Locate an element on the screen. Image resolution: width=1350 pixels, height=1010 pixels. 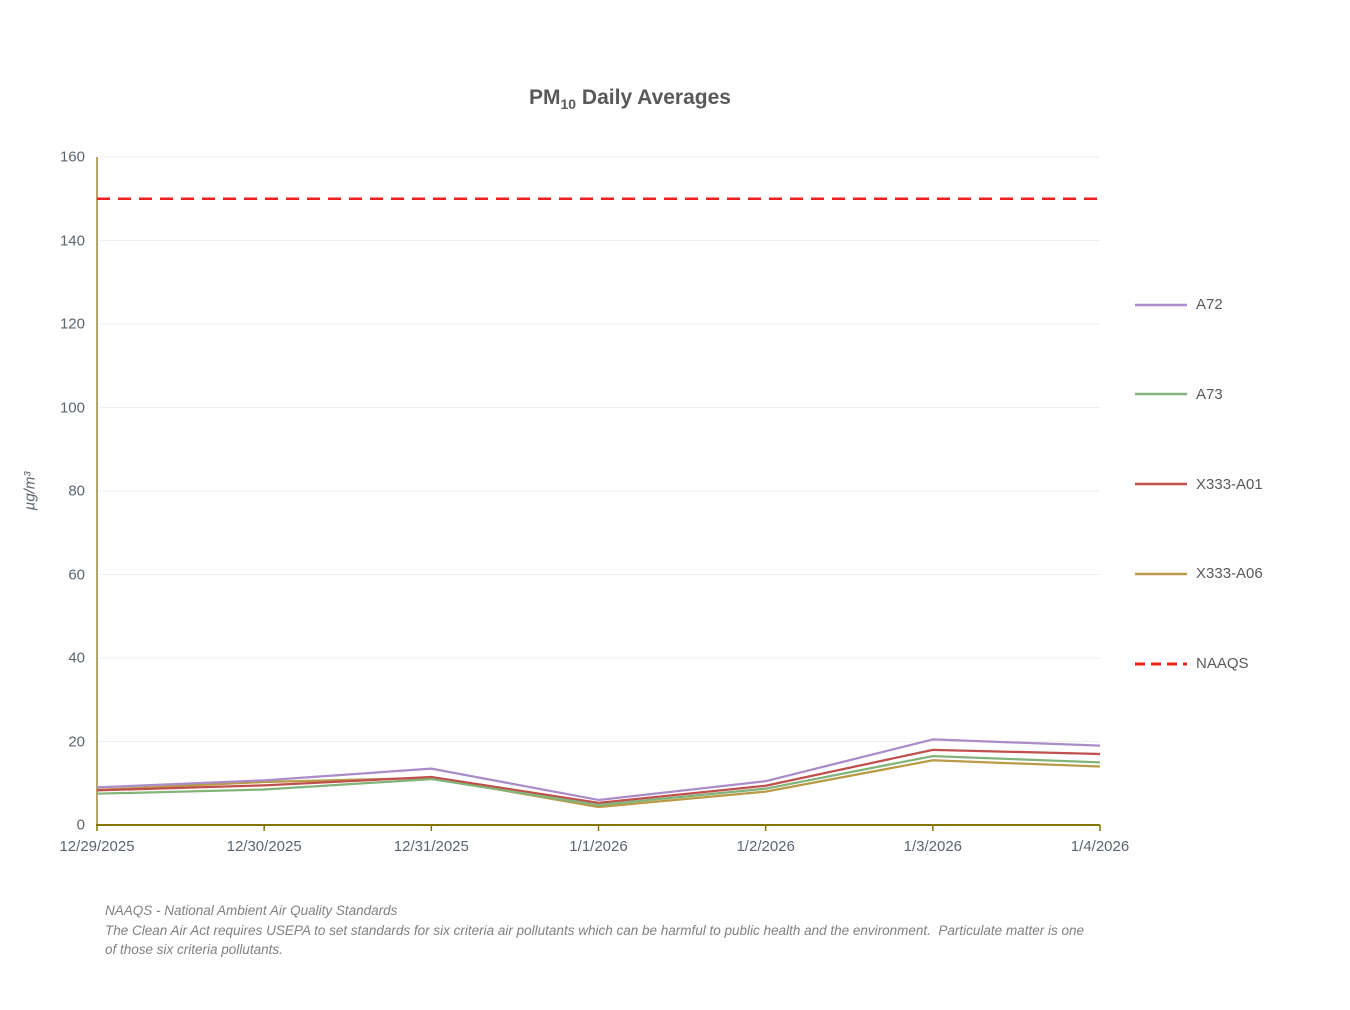
y-axis-tick-label-160: 160 is located at coordinates (72, 157).